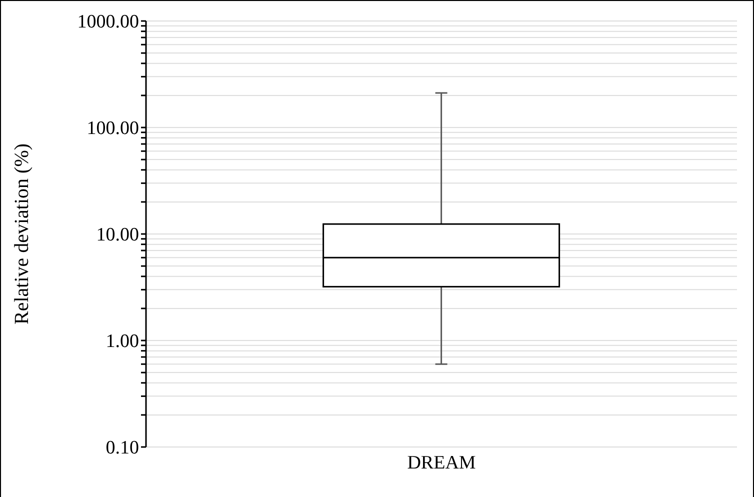 The image size is (754, 497). What do you see at coordinates (122, 341) in the screenshot?
I see `y-tick-label: 1.00` at bounding box center [122, 341].